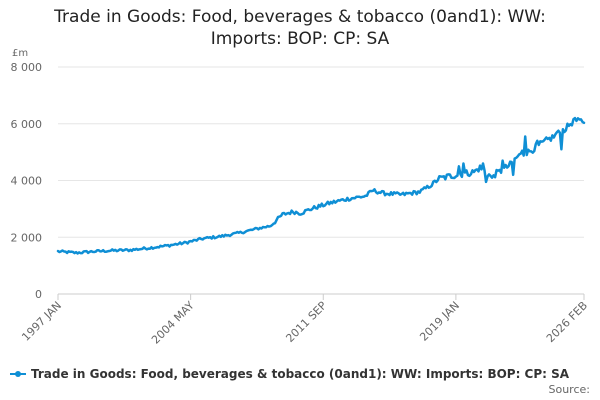 Image resolution: width=600 pixels, height=400 pixels. What do you see at coordinates (27, 124) in the screenshot?
I see `y-tick-label: 6 000` at bounding box center [27, 124].